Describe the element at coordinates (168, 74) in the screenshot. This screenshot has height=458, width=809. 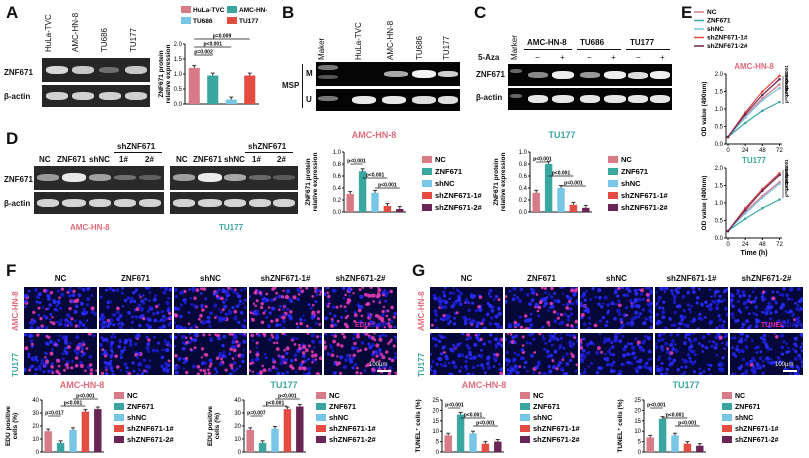
I see `y-axis-label: relative expression` at that location.